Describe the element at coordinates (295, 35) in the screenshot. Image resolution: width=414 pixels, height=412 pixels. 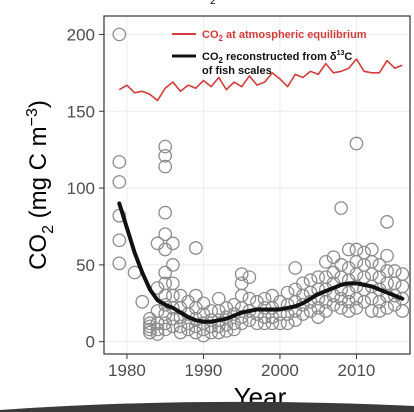
I see `legend-eq-text: at atmospheric equilibrium` at that location.